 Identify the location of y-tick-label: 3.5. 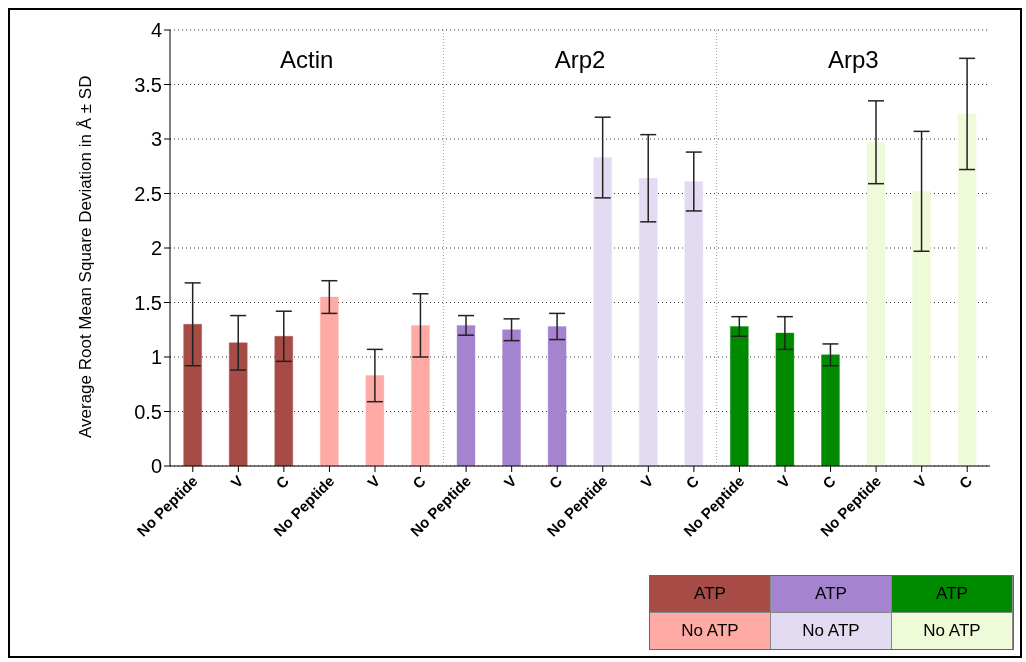
(148, 84).